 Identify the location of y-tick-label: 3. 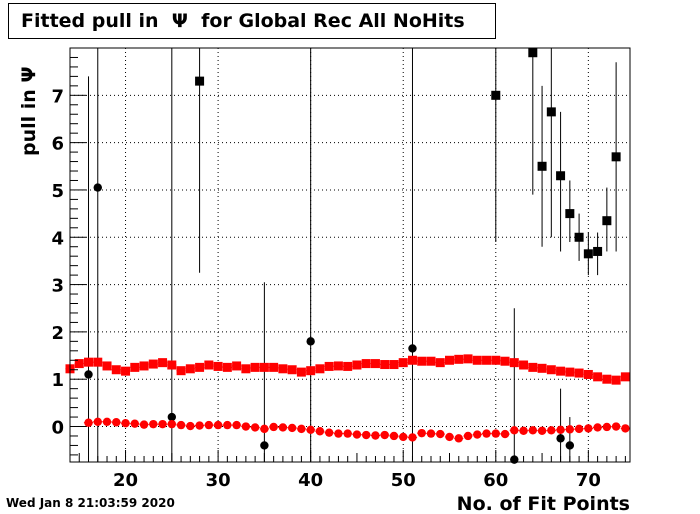
(57, 286).